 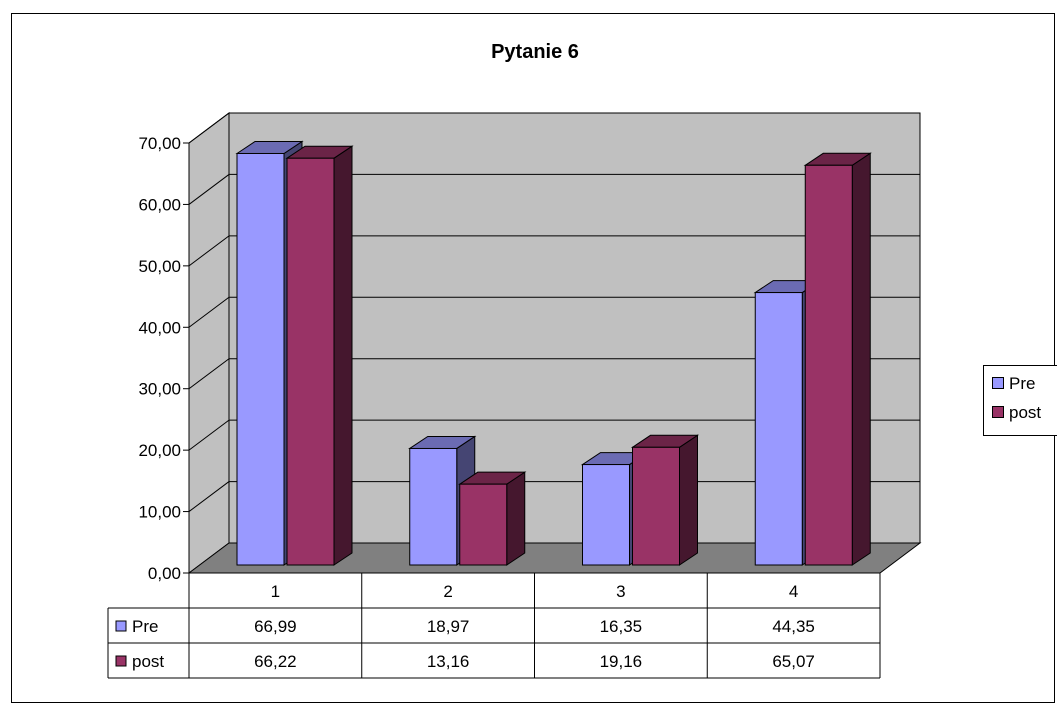 What do you see at coordinates (275, 591) in the screenshot?
I see `x-tick-label: 1` at bounding box center [275, 591].